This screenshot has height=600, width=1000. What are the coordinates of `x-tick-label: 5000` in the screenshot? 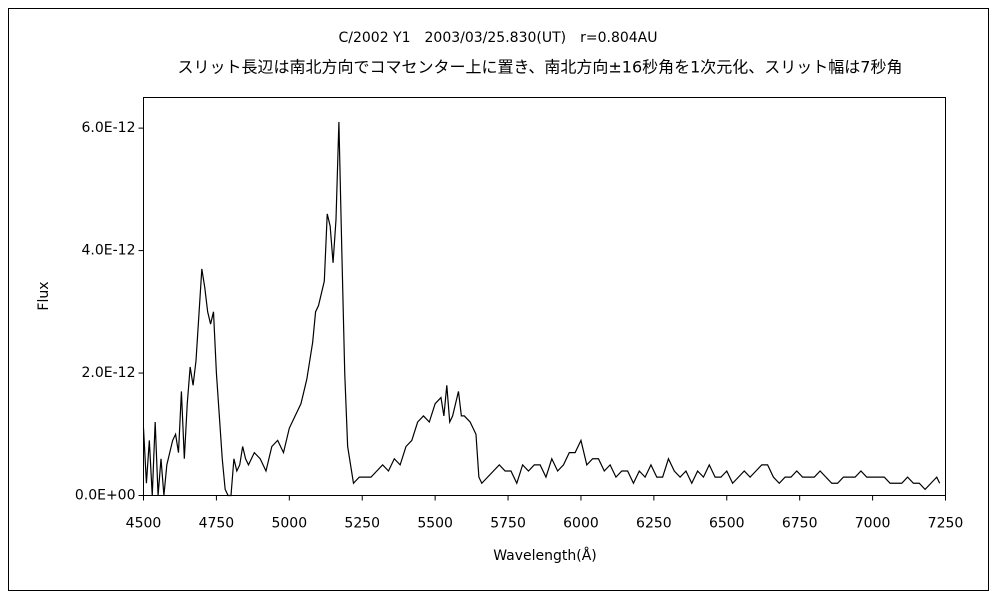 It's located at (289, 524).